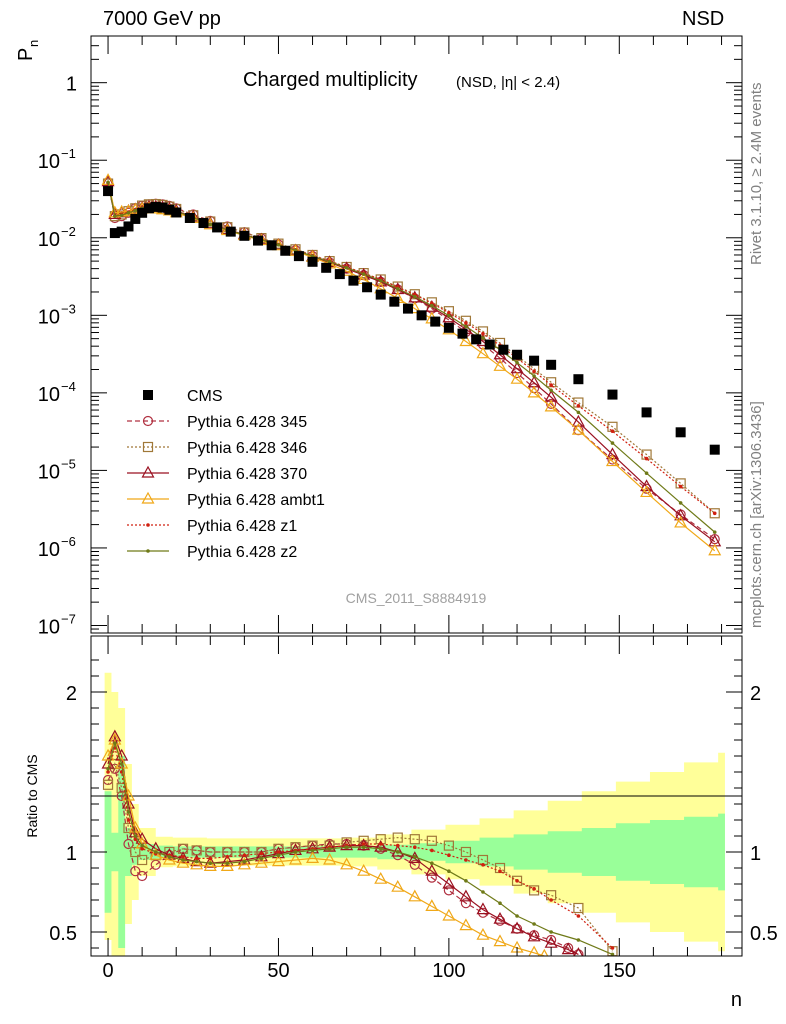 The image size is (786, 1024). I want to click on y-tick-label-exp: −4, so click(68, 386).